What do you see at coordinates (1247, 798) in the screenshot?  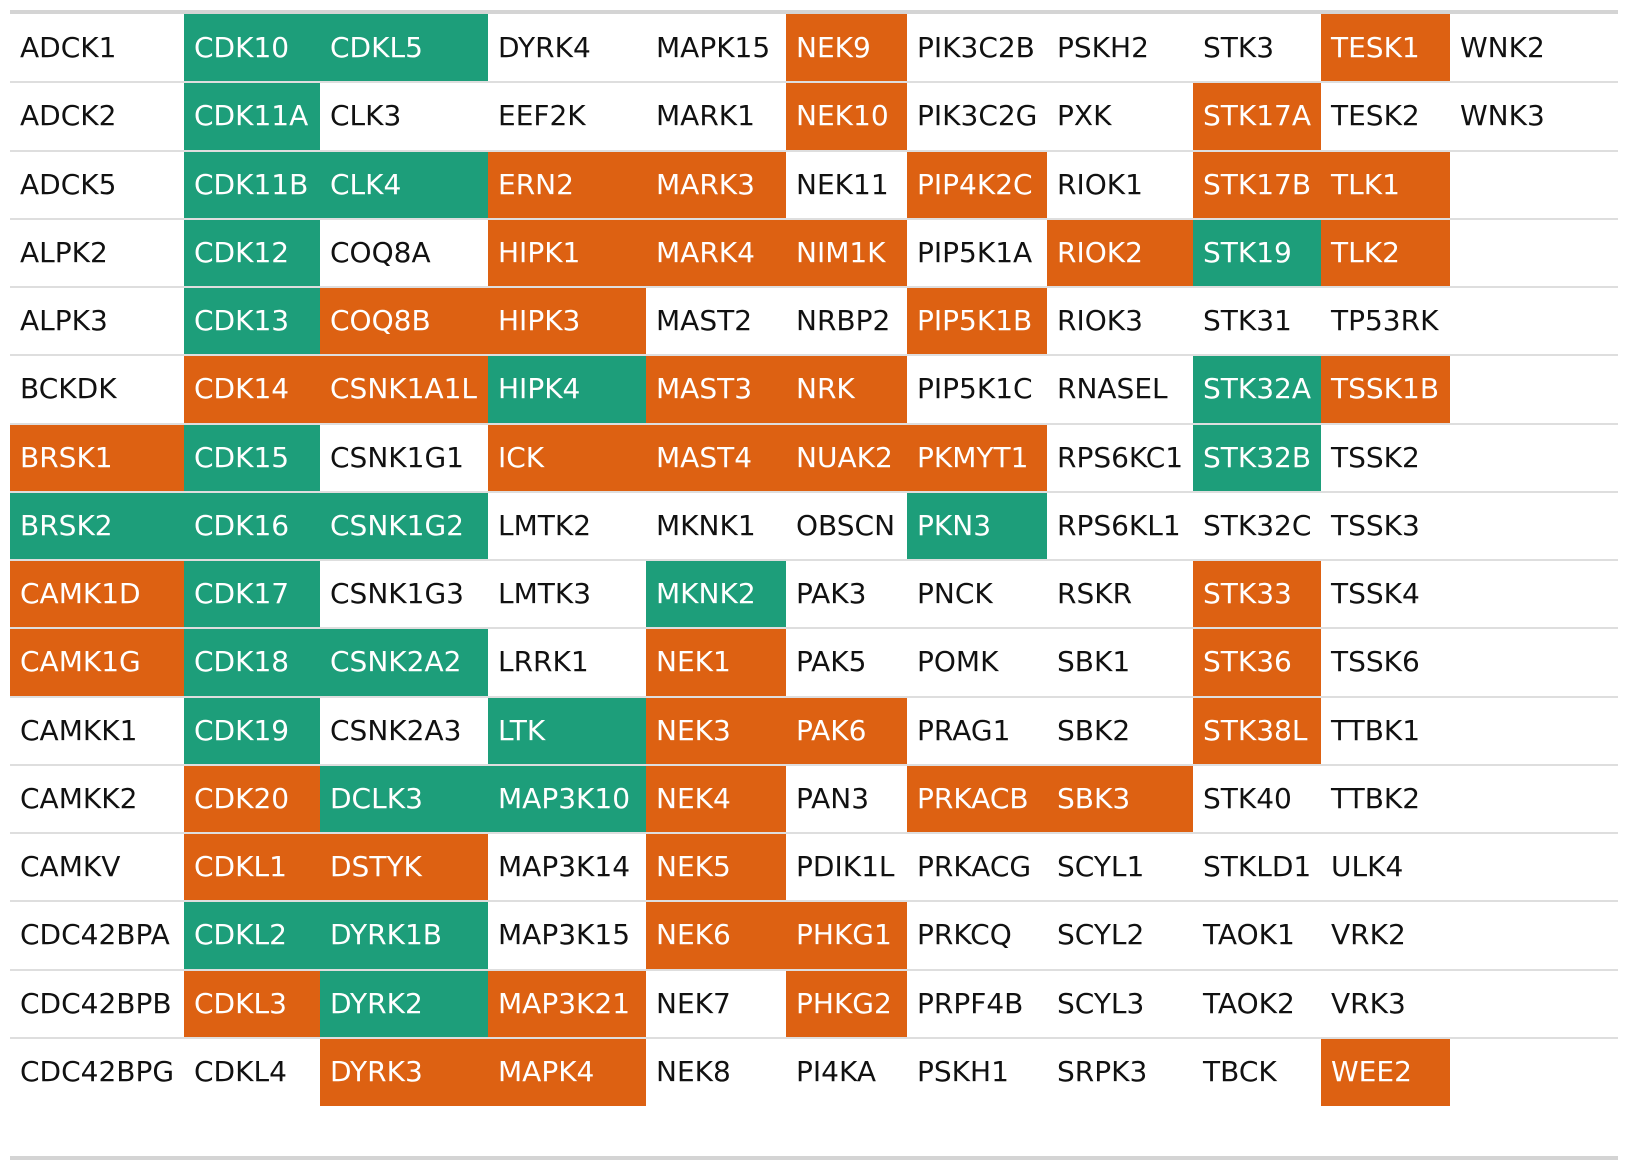 I see `kinase-cell: STK40` at bounding box center [1247, 798].